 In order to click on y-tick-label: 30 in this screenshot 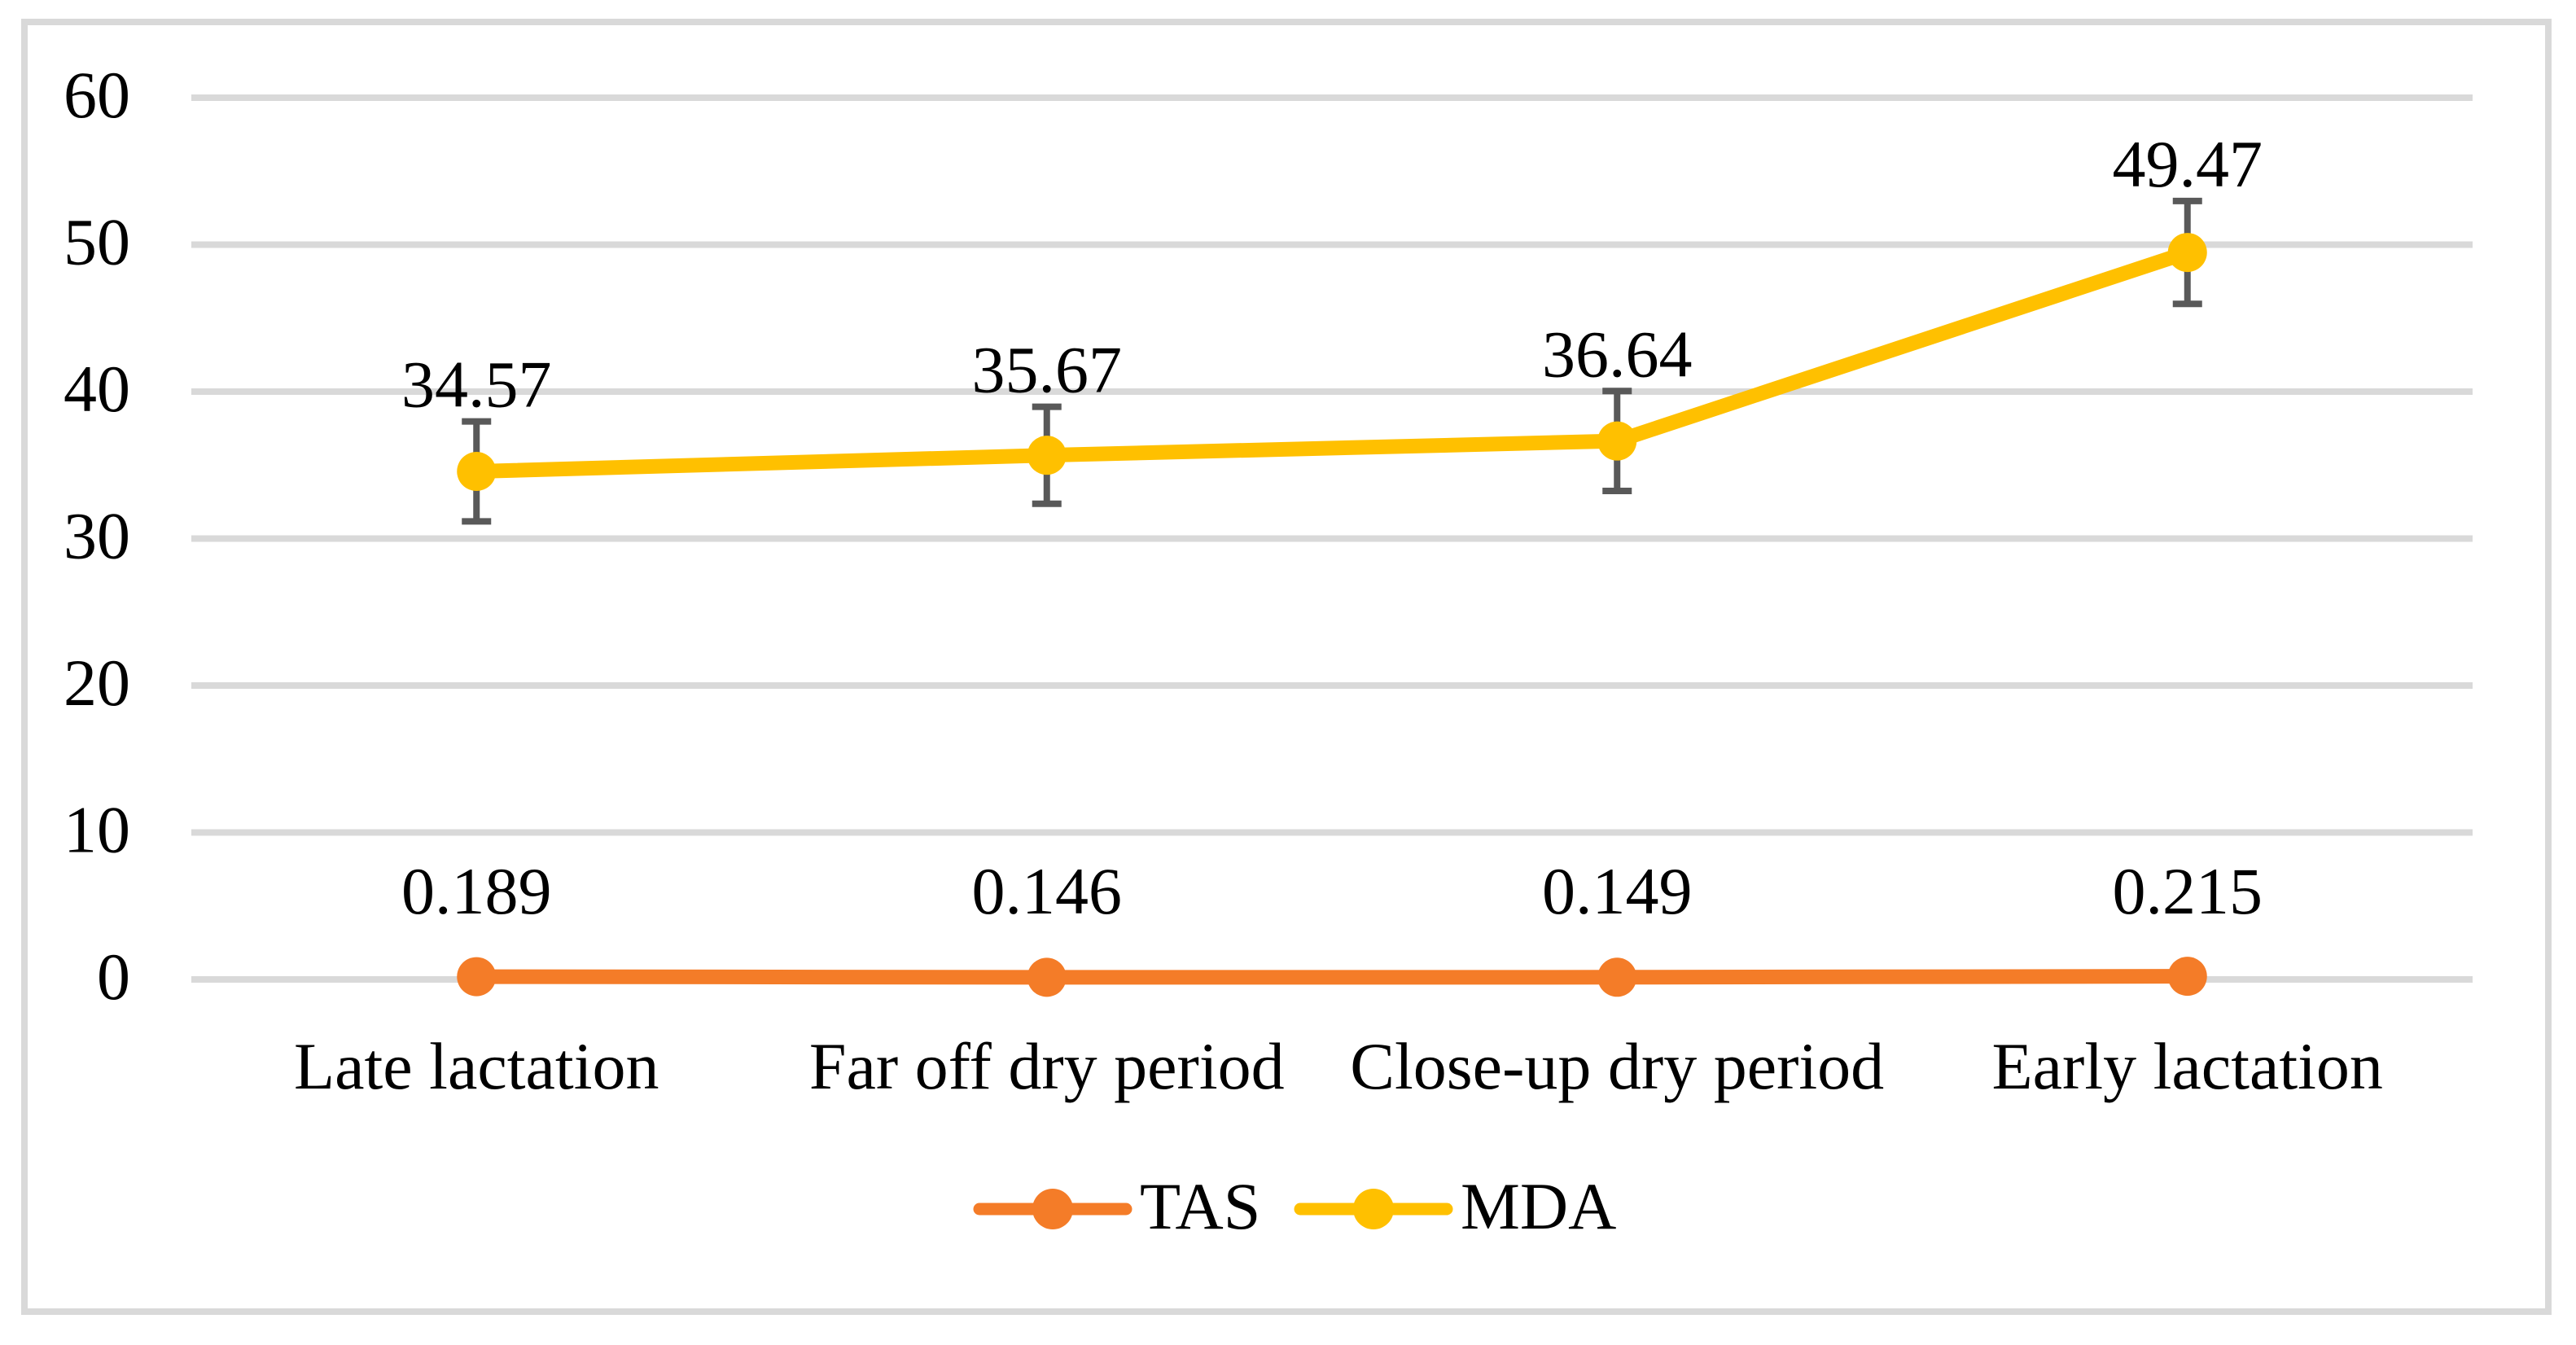, I will do `click(97, 536)`.